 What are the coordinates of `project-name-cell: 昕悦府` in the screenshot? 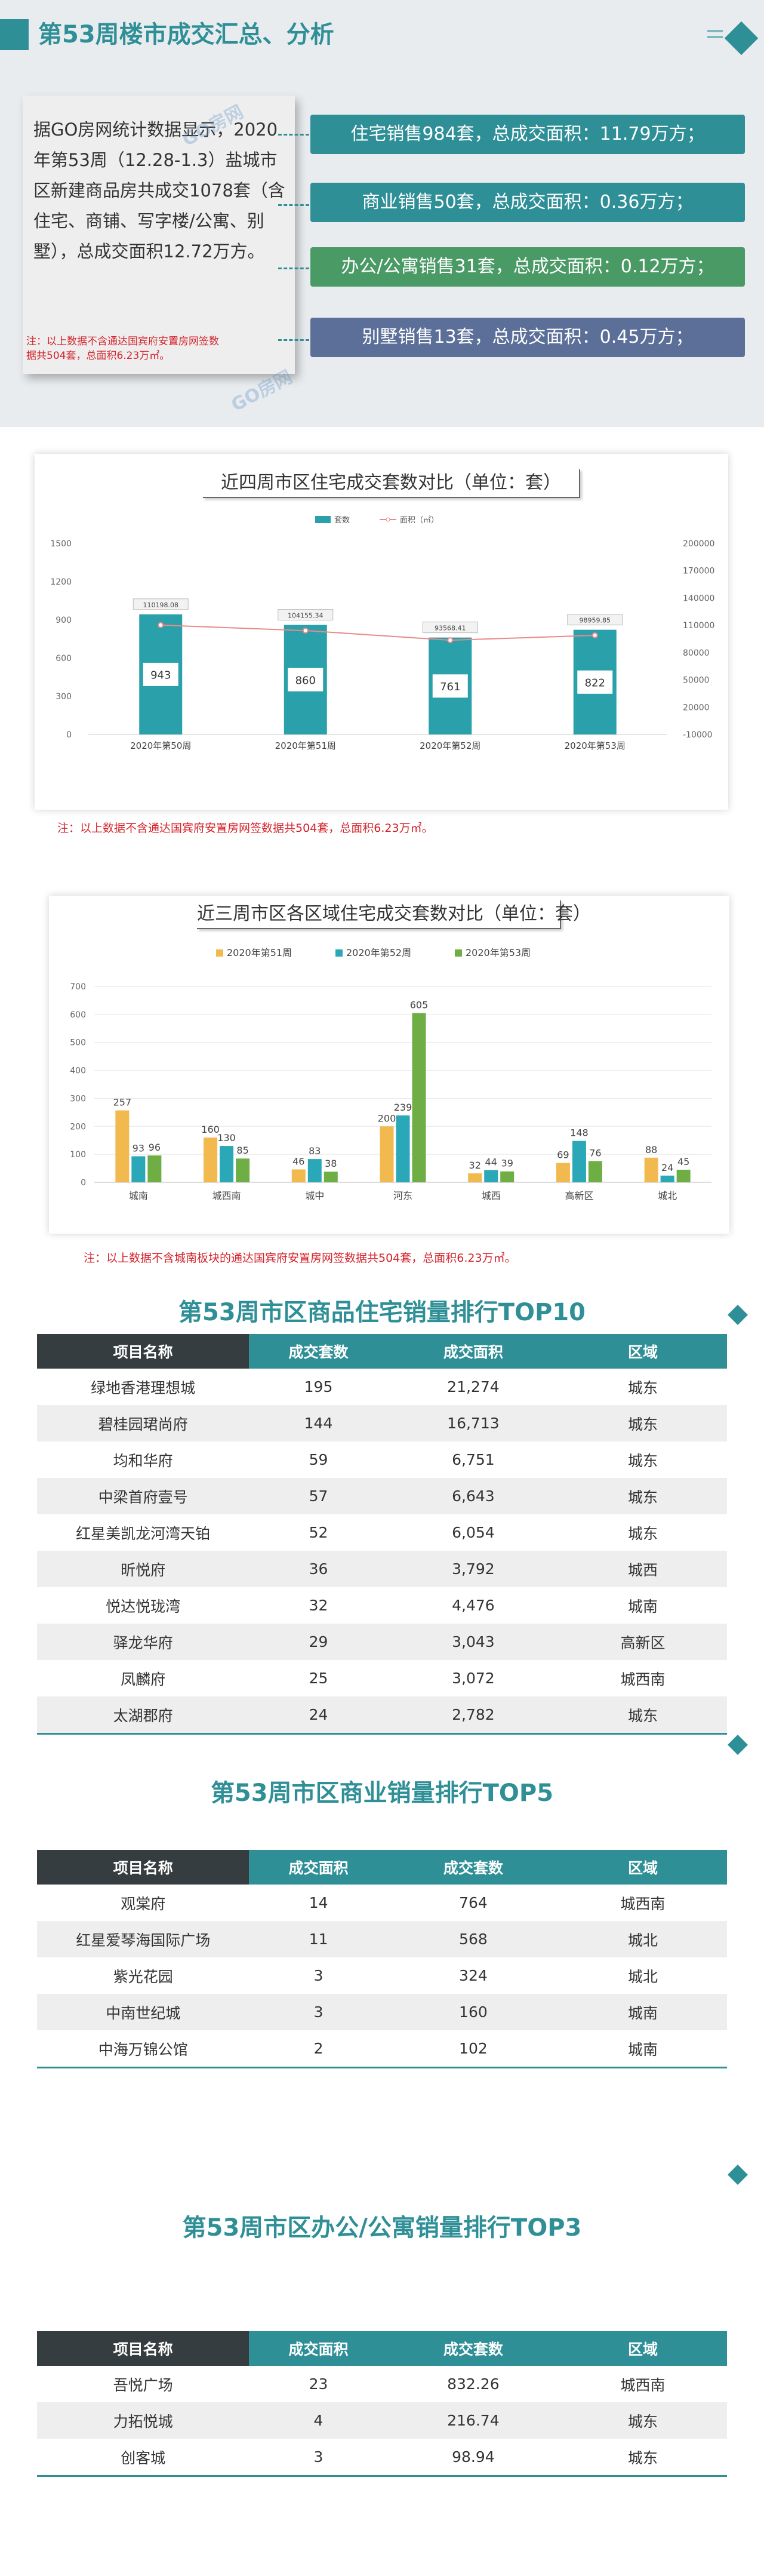 It's located at (143, 1569).